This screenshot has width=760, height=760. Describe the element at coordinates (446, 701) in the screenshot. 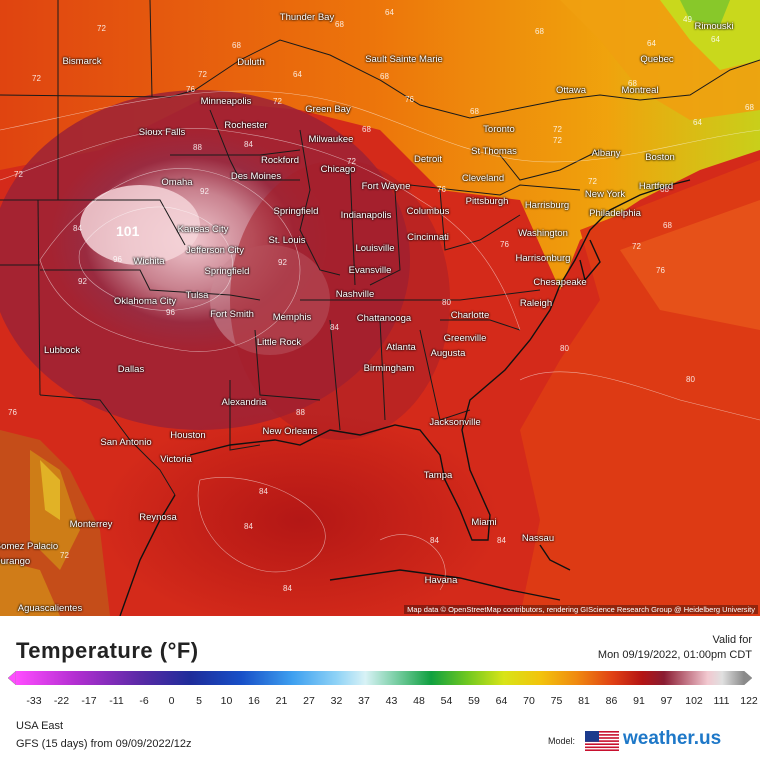

I see `scale-tick-label: 54` at that location.